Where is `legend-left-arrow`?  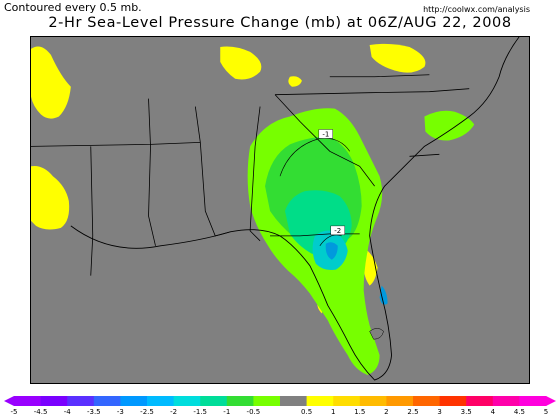 legend-left-arrow is located at coordinates (9, 401).